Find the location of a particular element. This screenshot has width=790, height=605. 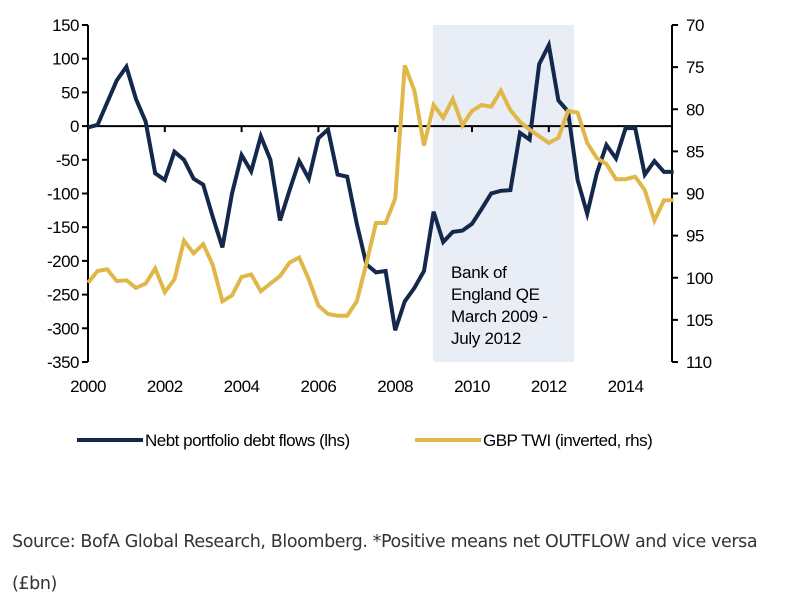

left-y-tick-label: -50 is located at coordinates (67, 160).